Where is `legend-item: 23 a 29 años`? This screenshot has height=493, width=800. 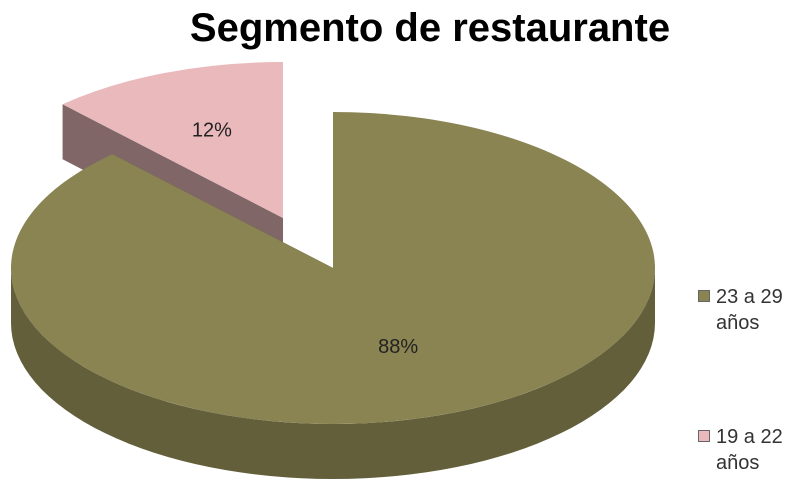
legend-item: 23 a 29 años is located at coordinates (748, 310).